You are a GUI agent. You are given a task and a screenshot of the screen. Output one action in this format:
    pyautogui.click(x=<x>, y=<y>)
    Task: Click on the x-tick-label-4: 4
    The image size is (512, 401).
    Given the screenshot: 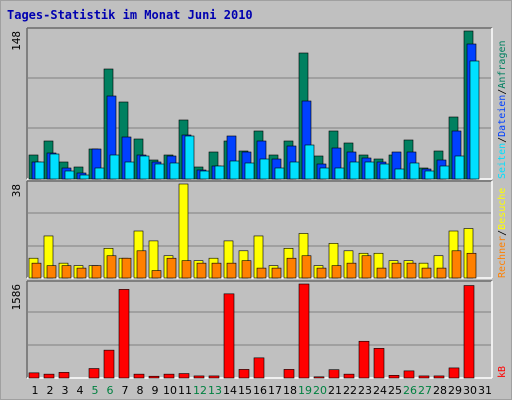 What is the action you would take?
    pyautogui.click(x=80, y=390)
    